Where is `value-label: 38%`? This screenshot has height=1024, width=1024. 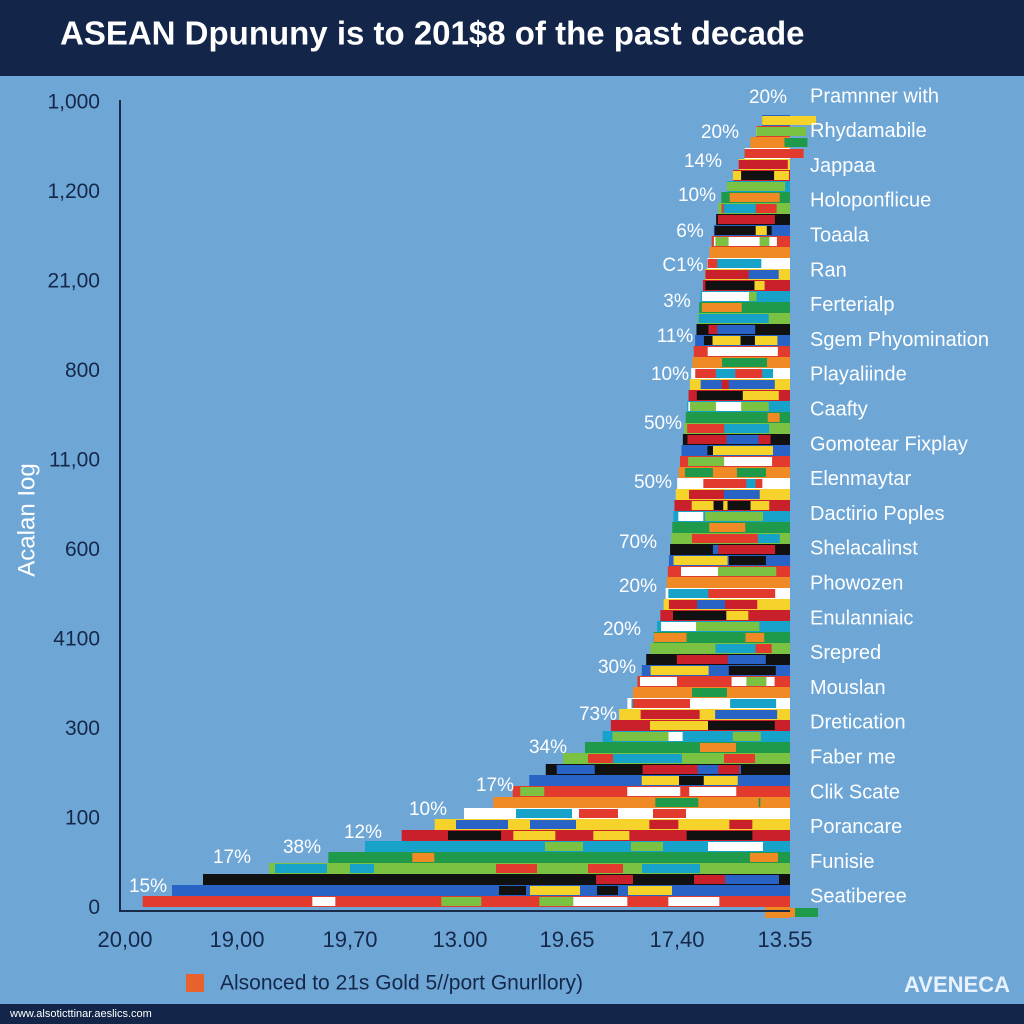 value-label: 38% is located at coordinates (302, 847).